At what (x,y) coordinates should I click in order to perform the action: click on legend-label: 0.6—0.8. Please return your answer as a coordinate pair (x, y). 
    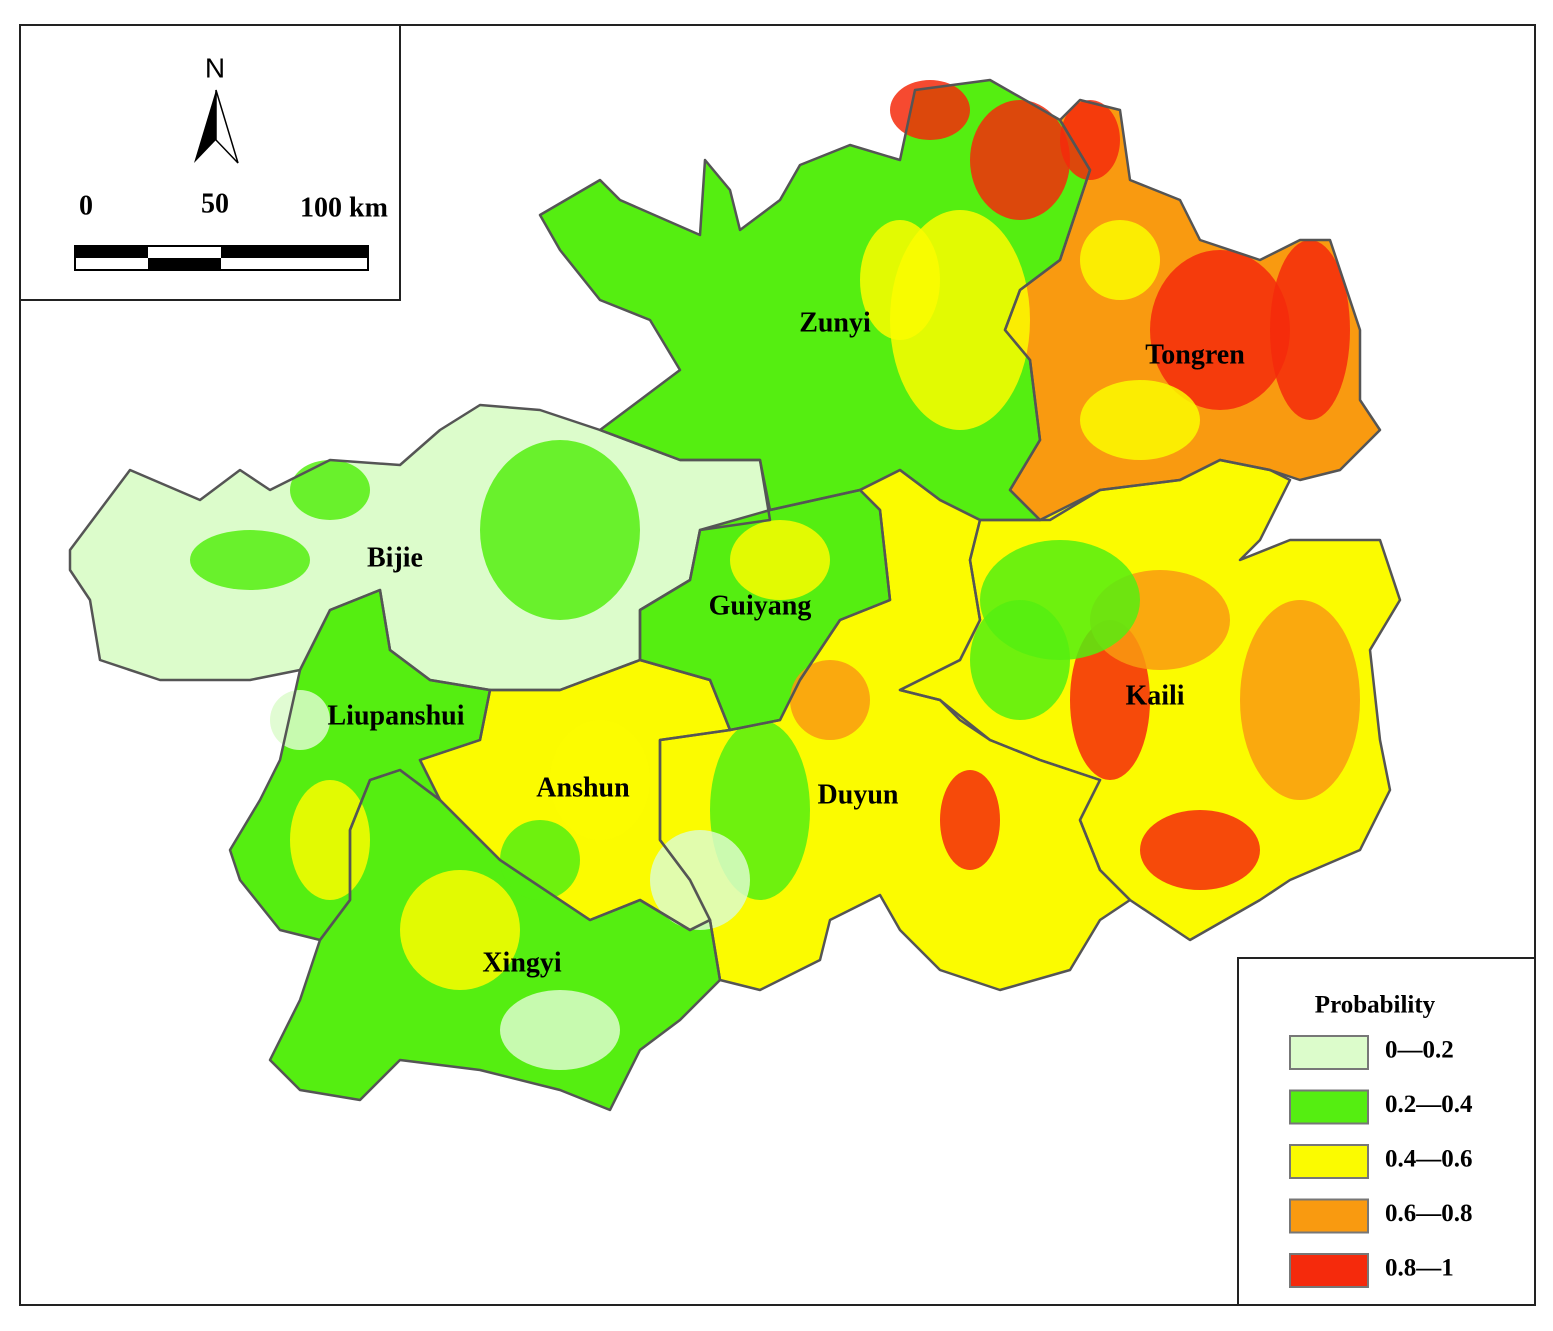
    Looking at the image, I should click on (1429, 1213).